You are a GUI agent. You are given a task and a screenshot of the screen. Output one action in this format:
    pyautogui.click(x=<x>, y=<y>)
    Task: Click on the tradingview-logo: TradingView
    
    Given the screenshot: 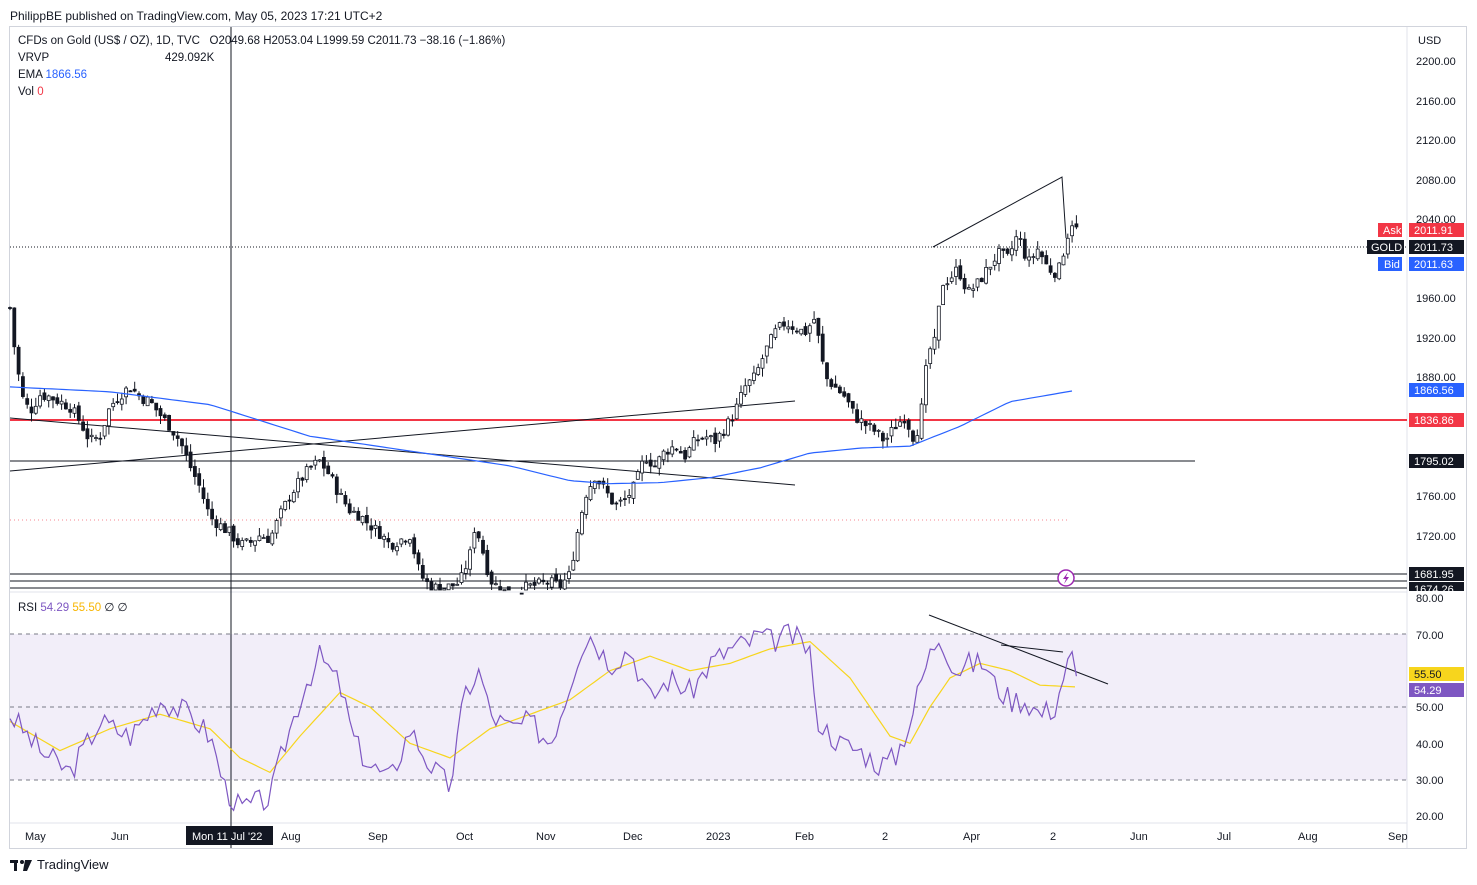 What is the action you would take?
    pyautogui.click(x=59, y=864)
    